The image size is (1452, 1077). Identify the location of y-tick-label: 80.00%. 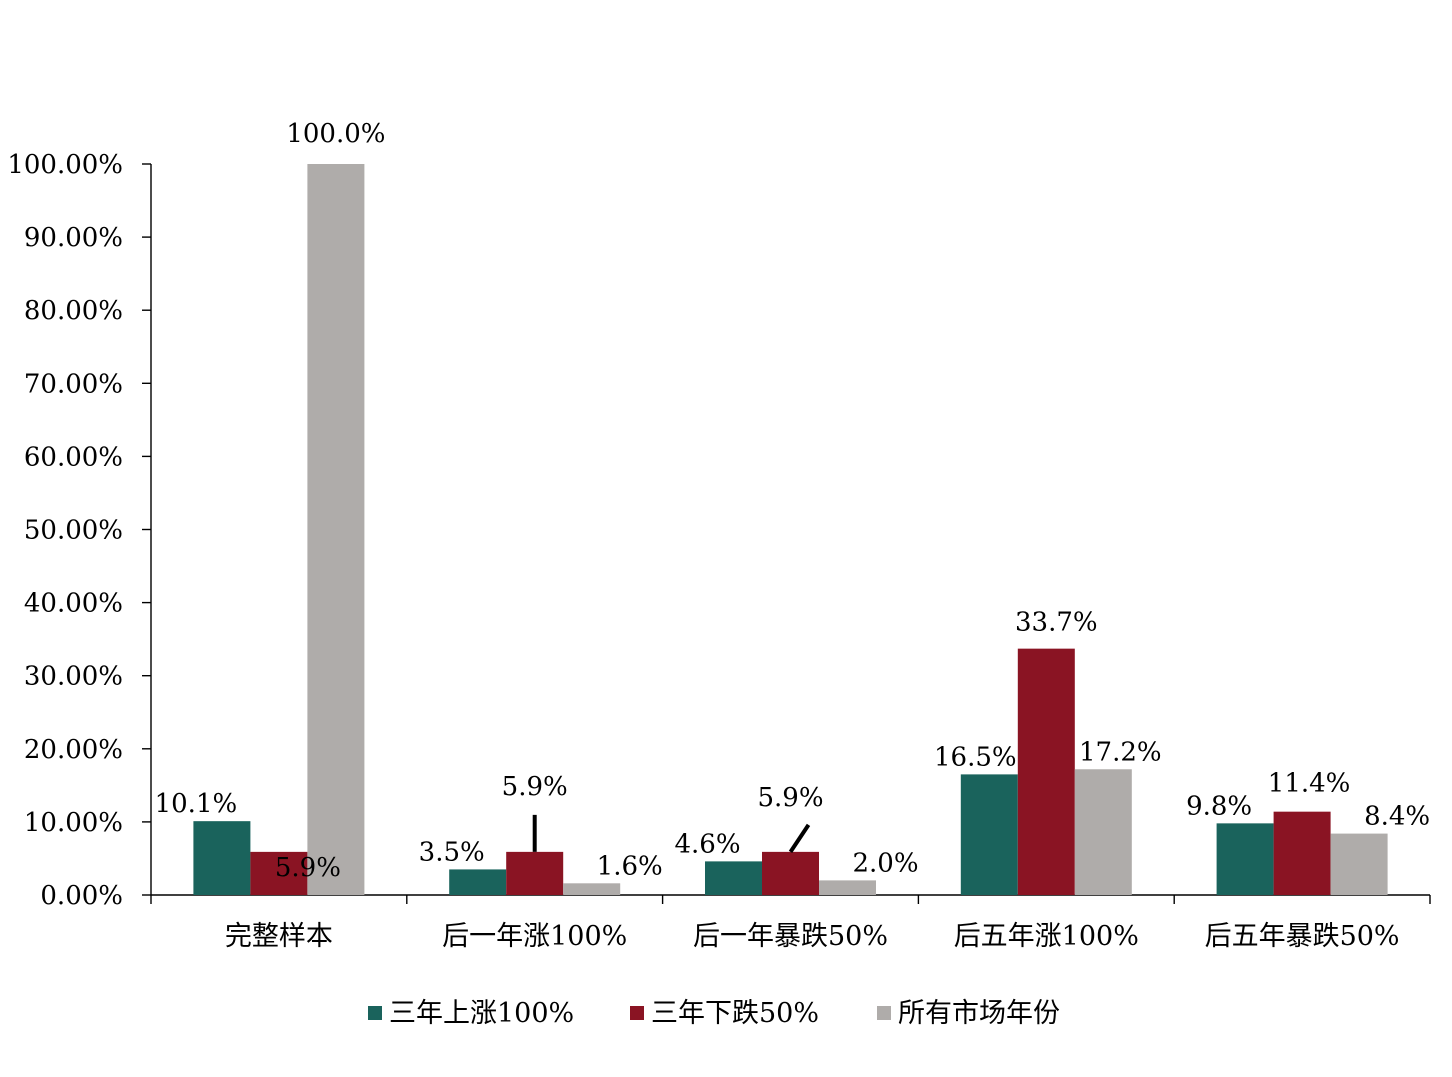
(73, 311).